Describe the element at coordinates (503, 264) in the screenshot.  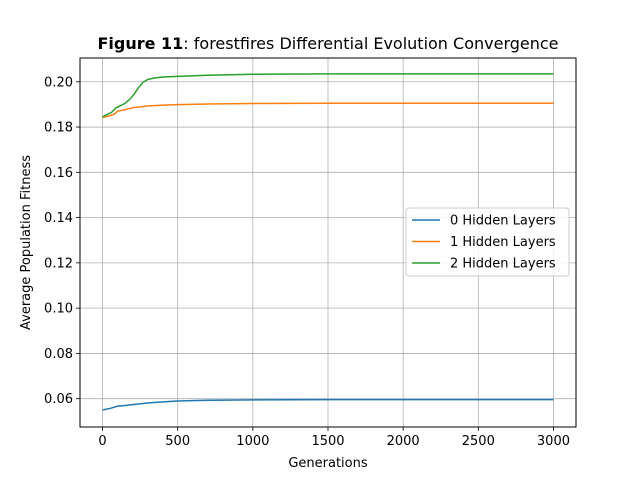
I see `legend-label-2: 2 Hidden Layers` at that location.